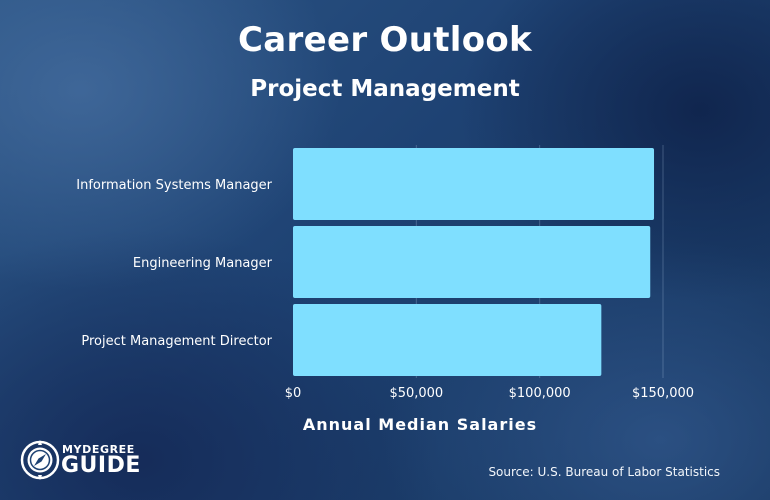 This screenshot has width=770, height=500. I want to click on x-tick-label: $150,000, so click(663, 393).